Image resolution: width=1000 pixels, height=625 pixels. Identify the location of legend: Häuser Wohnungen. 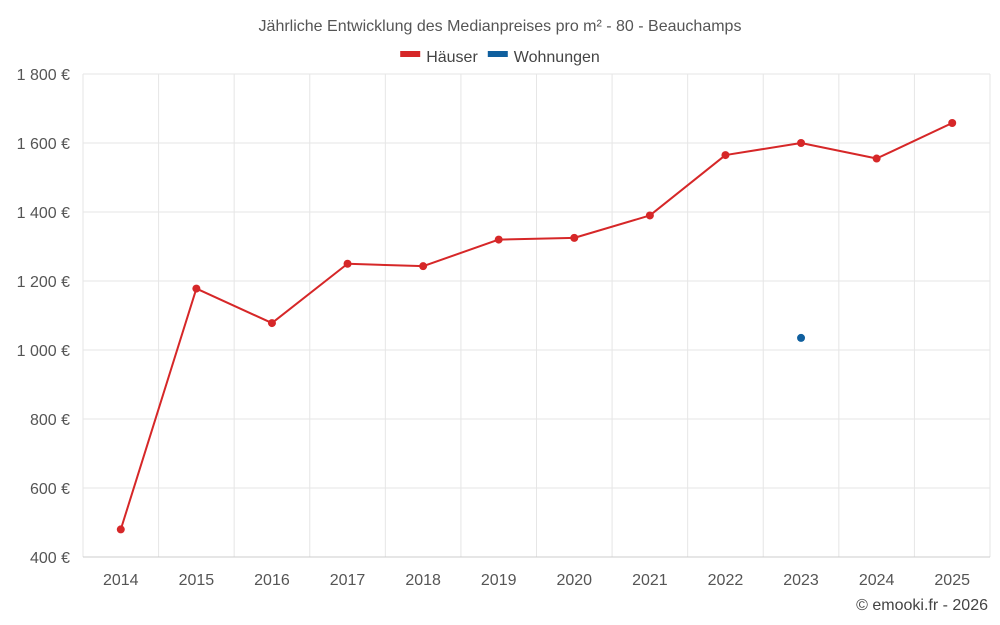
(500, 57).